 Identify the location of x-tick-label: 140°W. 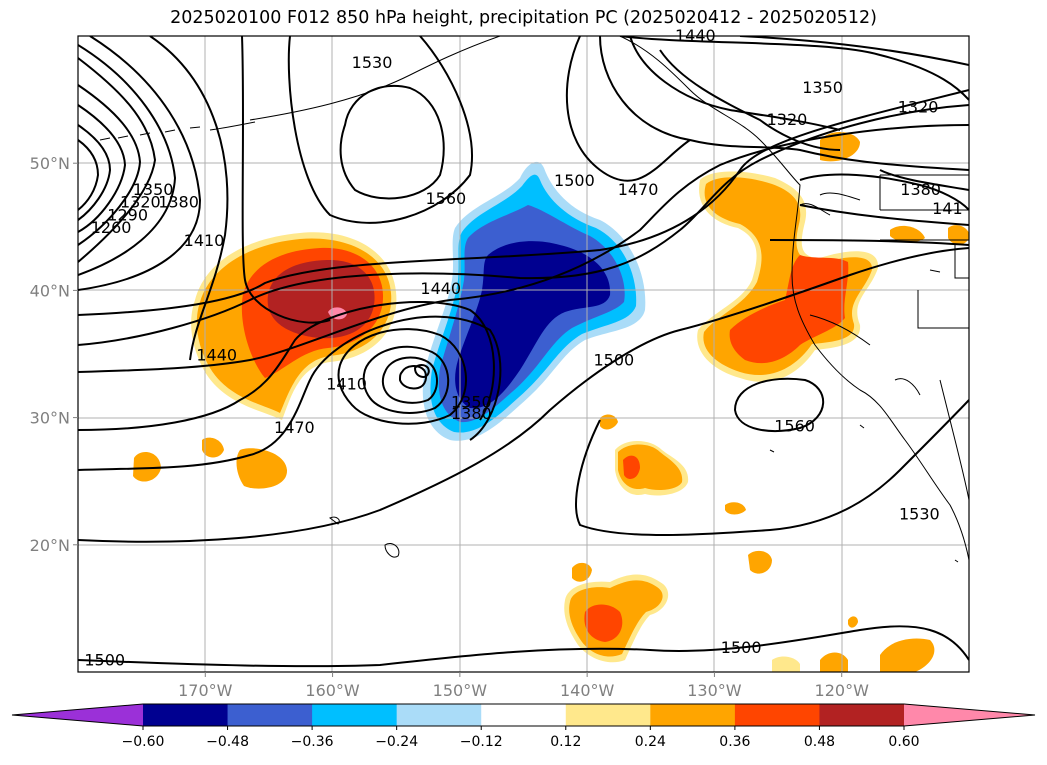
(587, 690).